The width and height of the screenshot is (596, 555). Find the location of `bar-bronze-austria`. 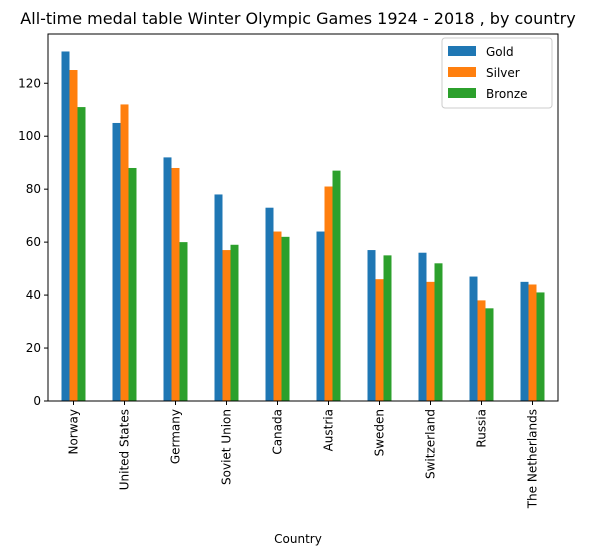

bar-bronze-austria is located at coordinates (336, 285).